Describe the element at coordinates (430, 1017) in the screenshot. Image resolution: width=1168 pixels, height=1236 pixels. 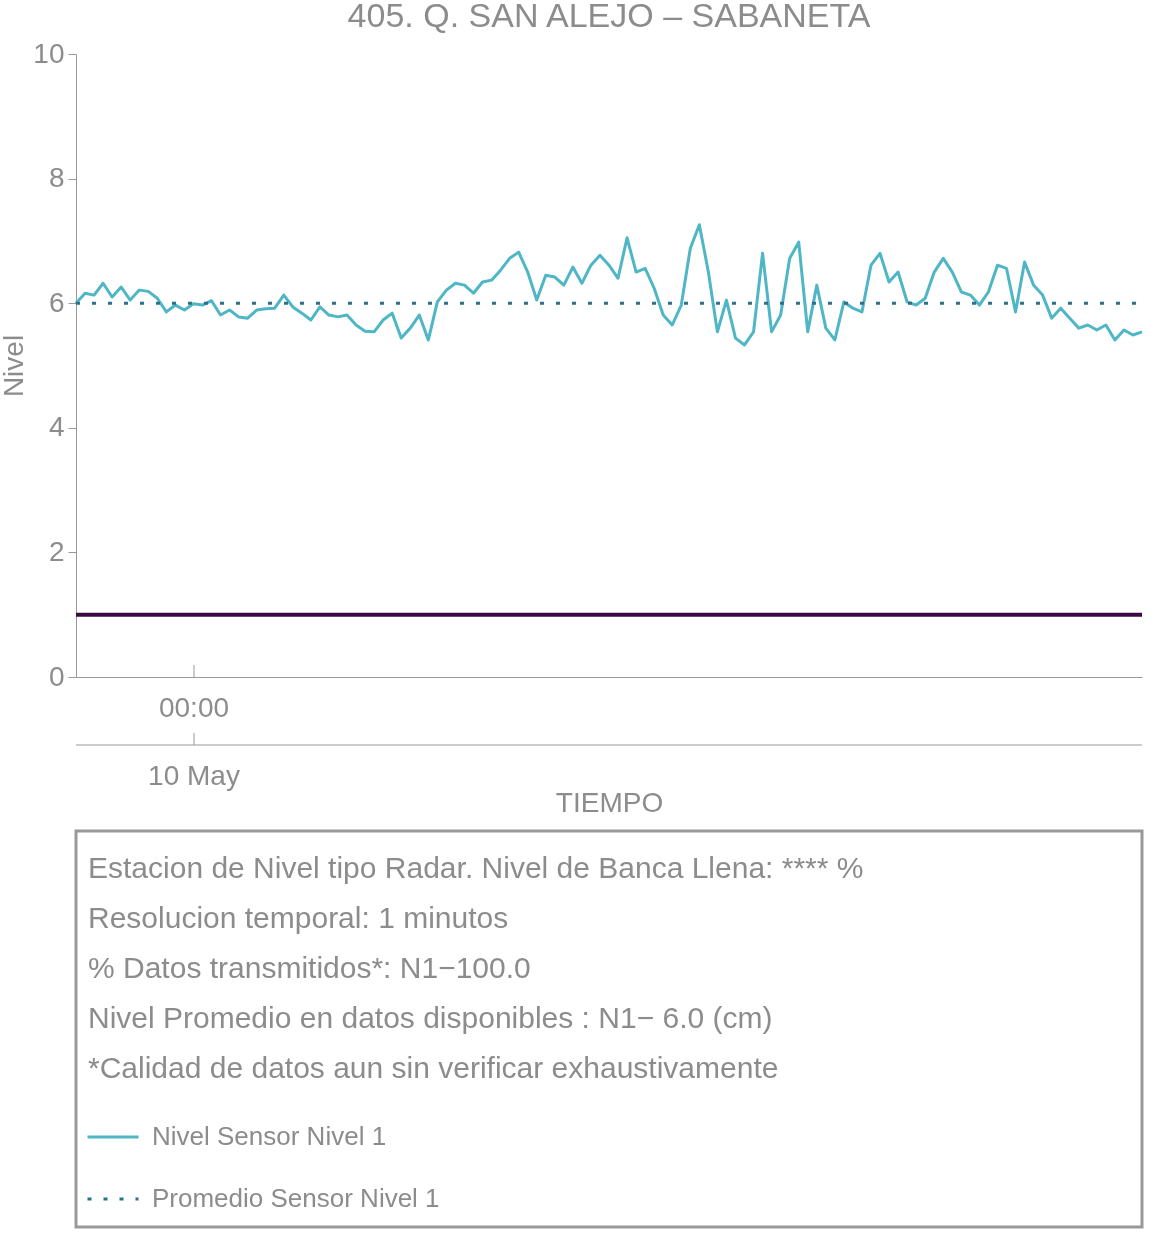
I see `text: Nivel Promedio en datos disponibles : N1− 6.0 (cm)` at that location.